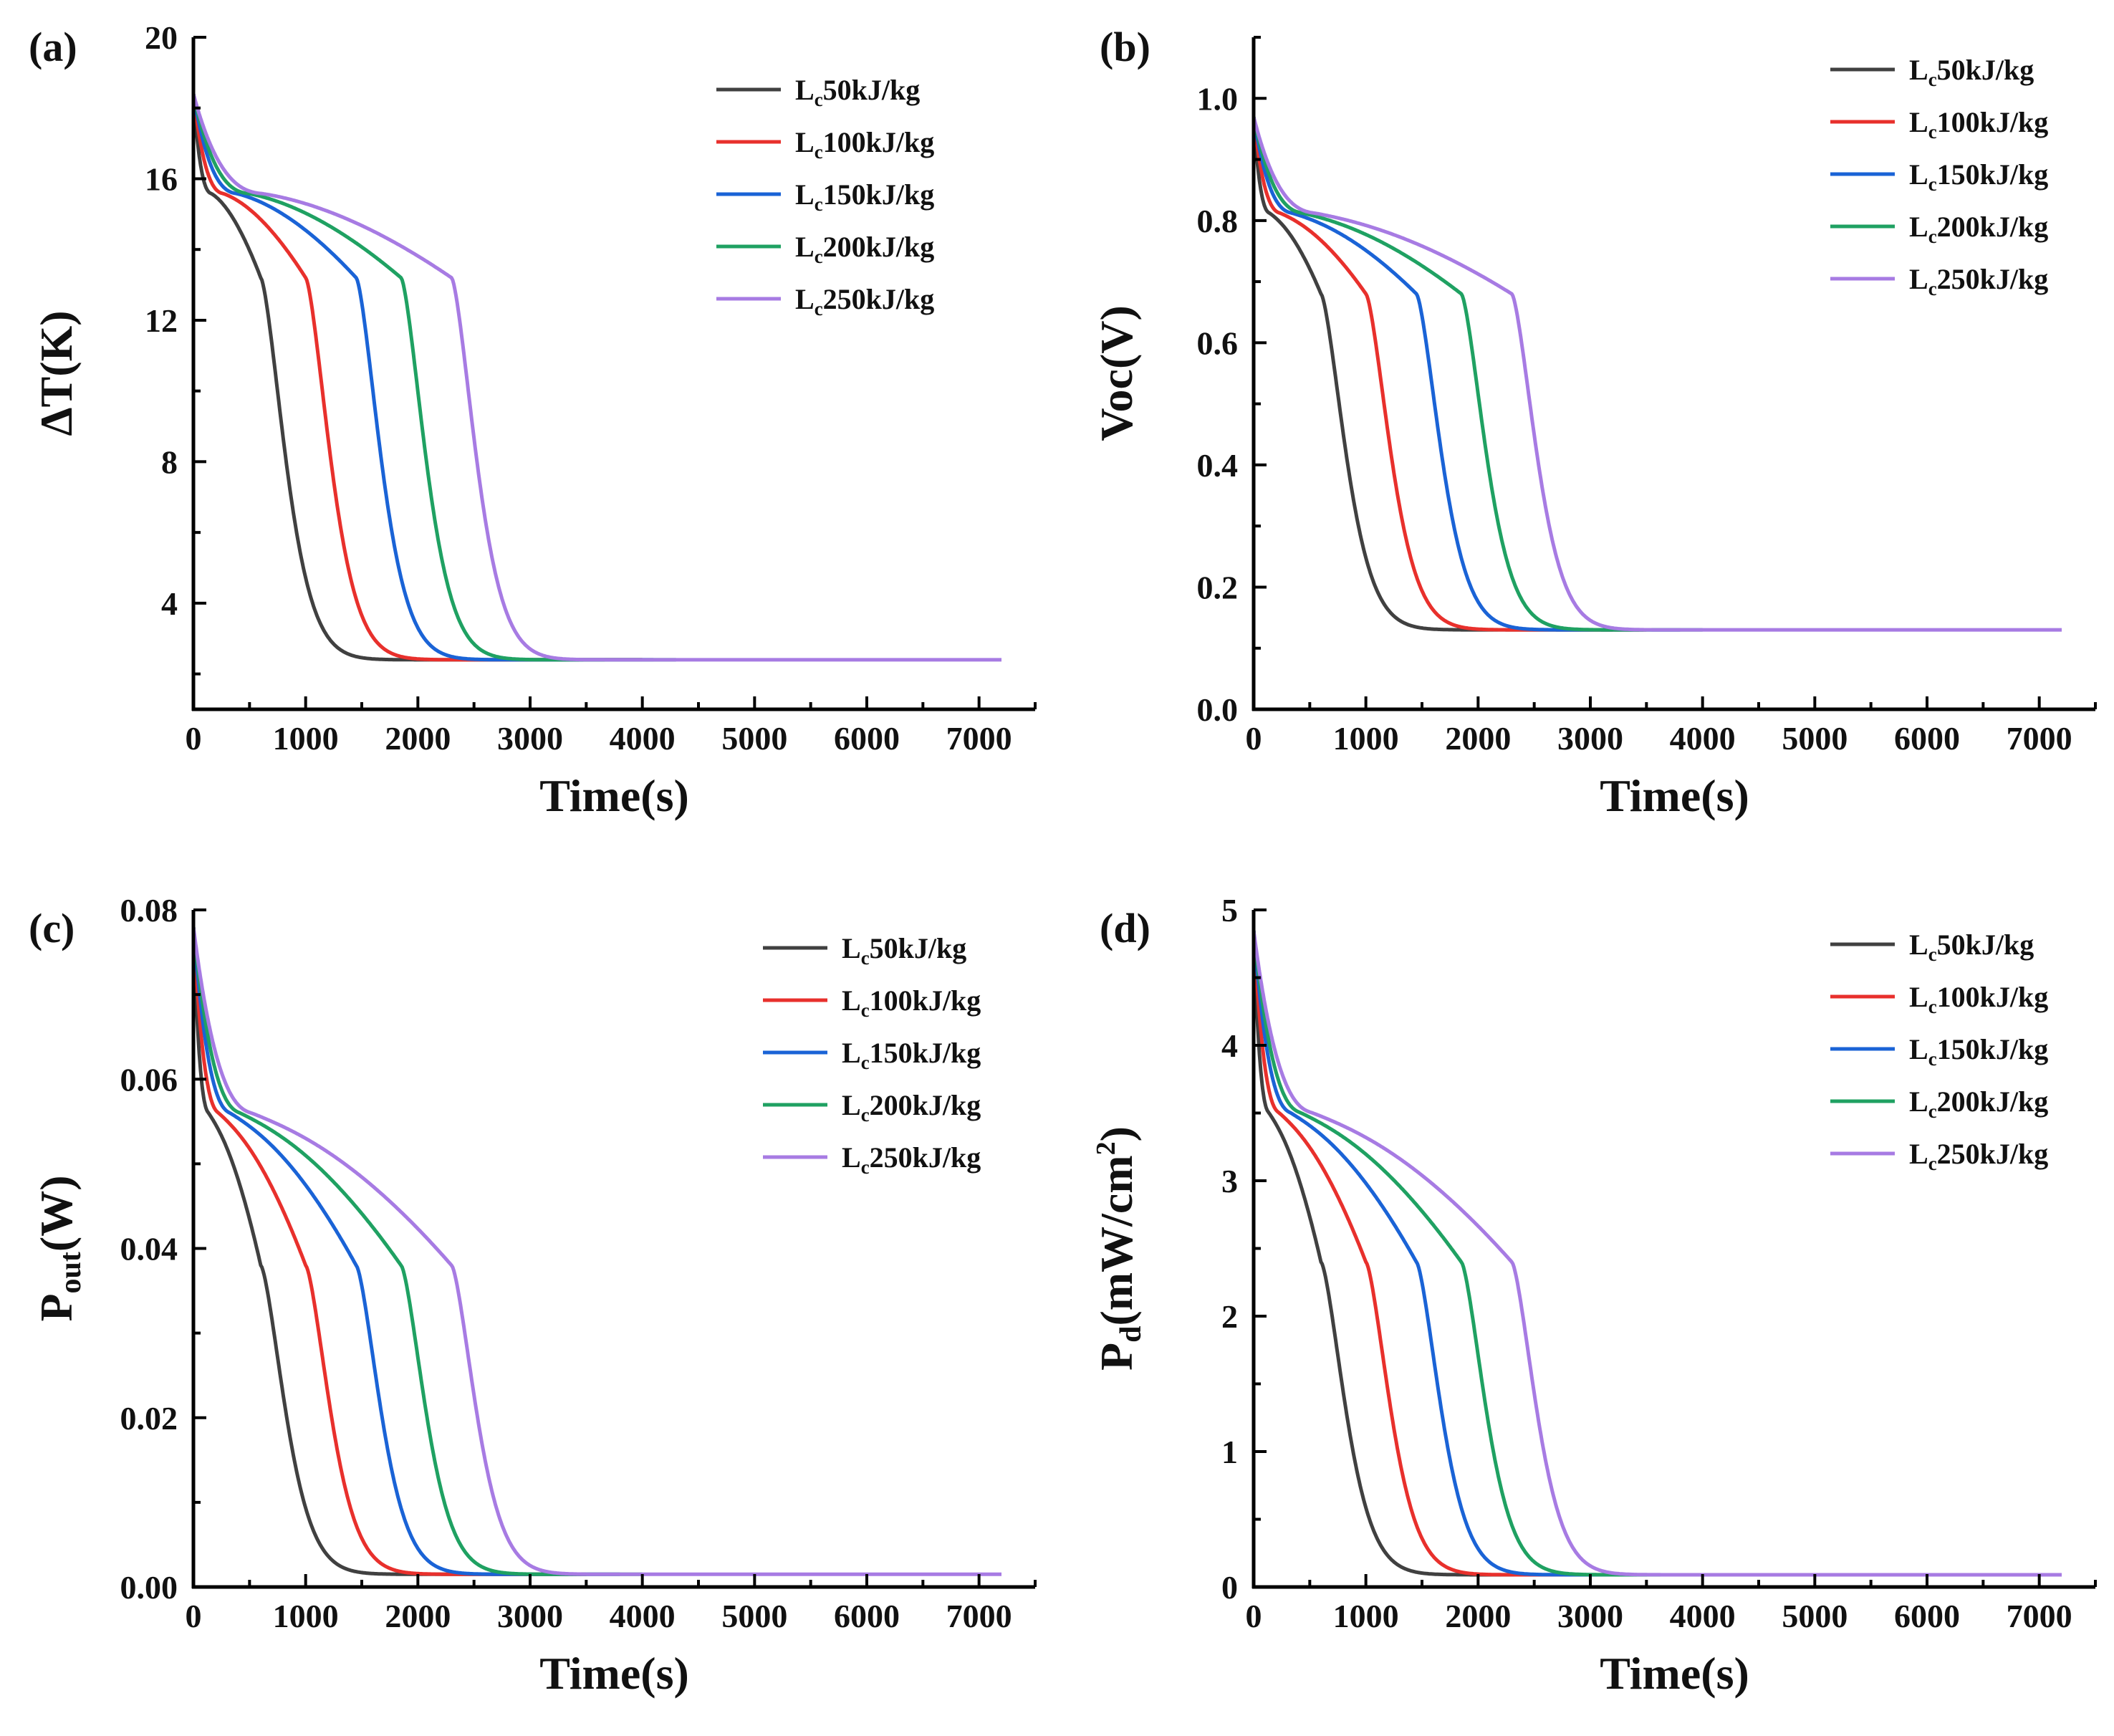  I want to click on y-tick-label: 1.0, so click(1218, 98).